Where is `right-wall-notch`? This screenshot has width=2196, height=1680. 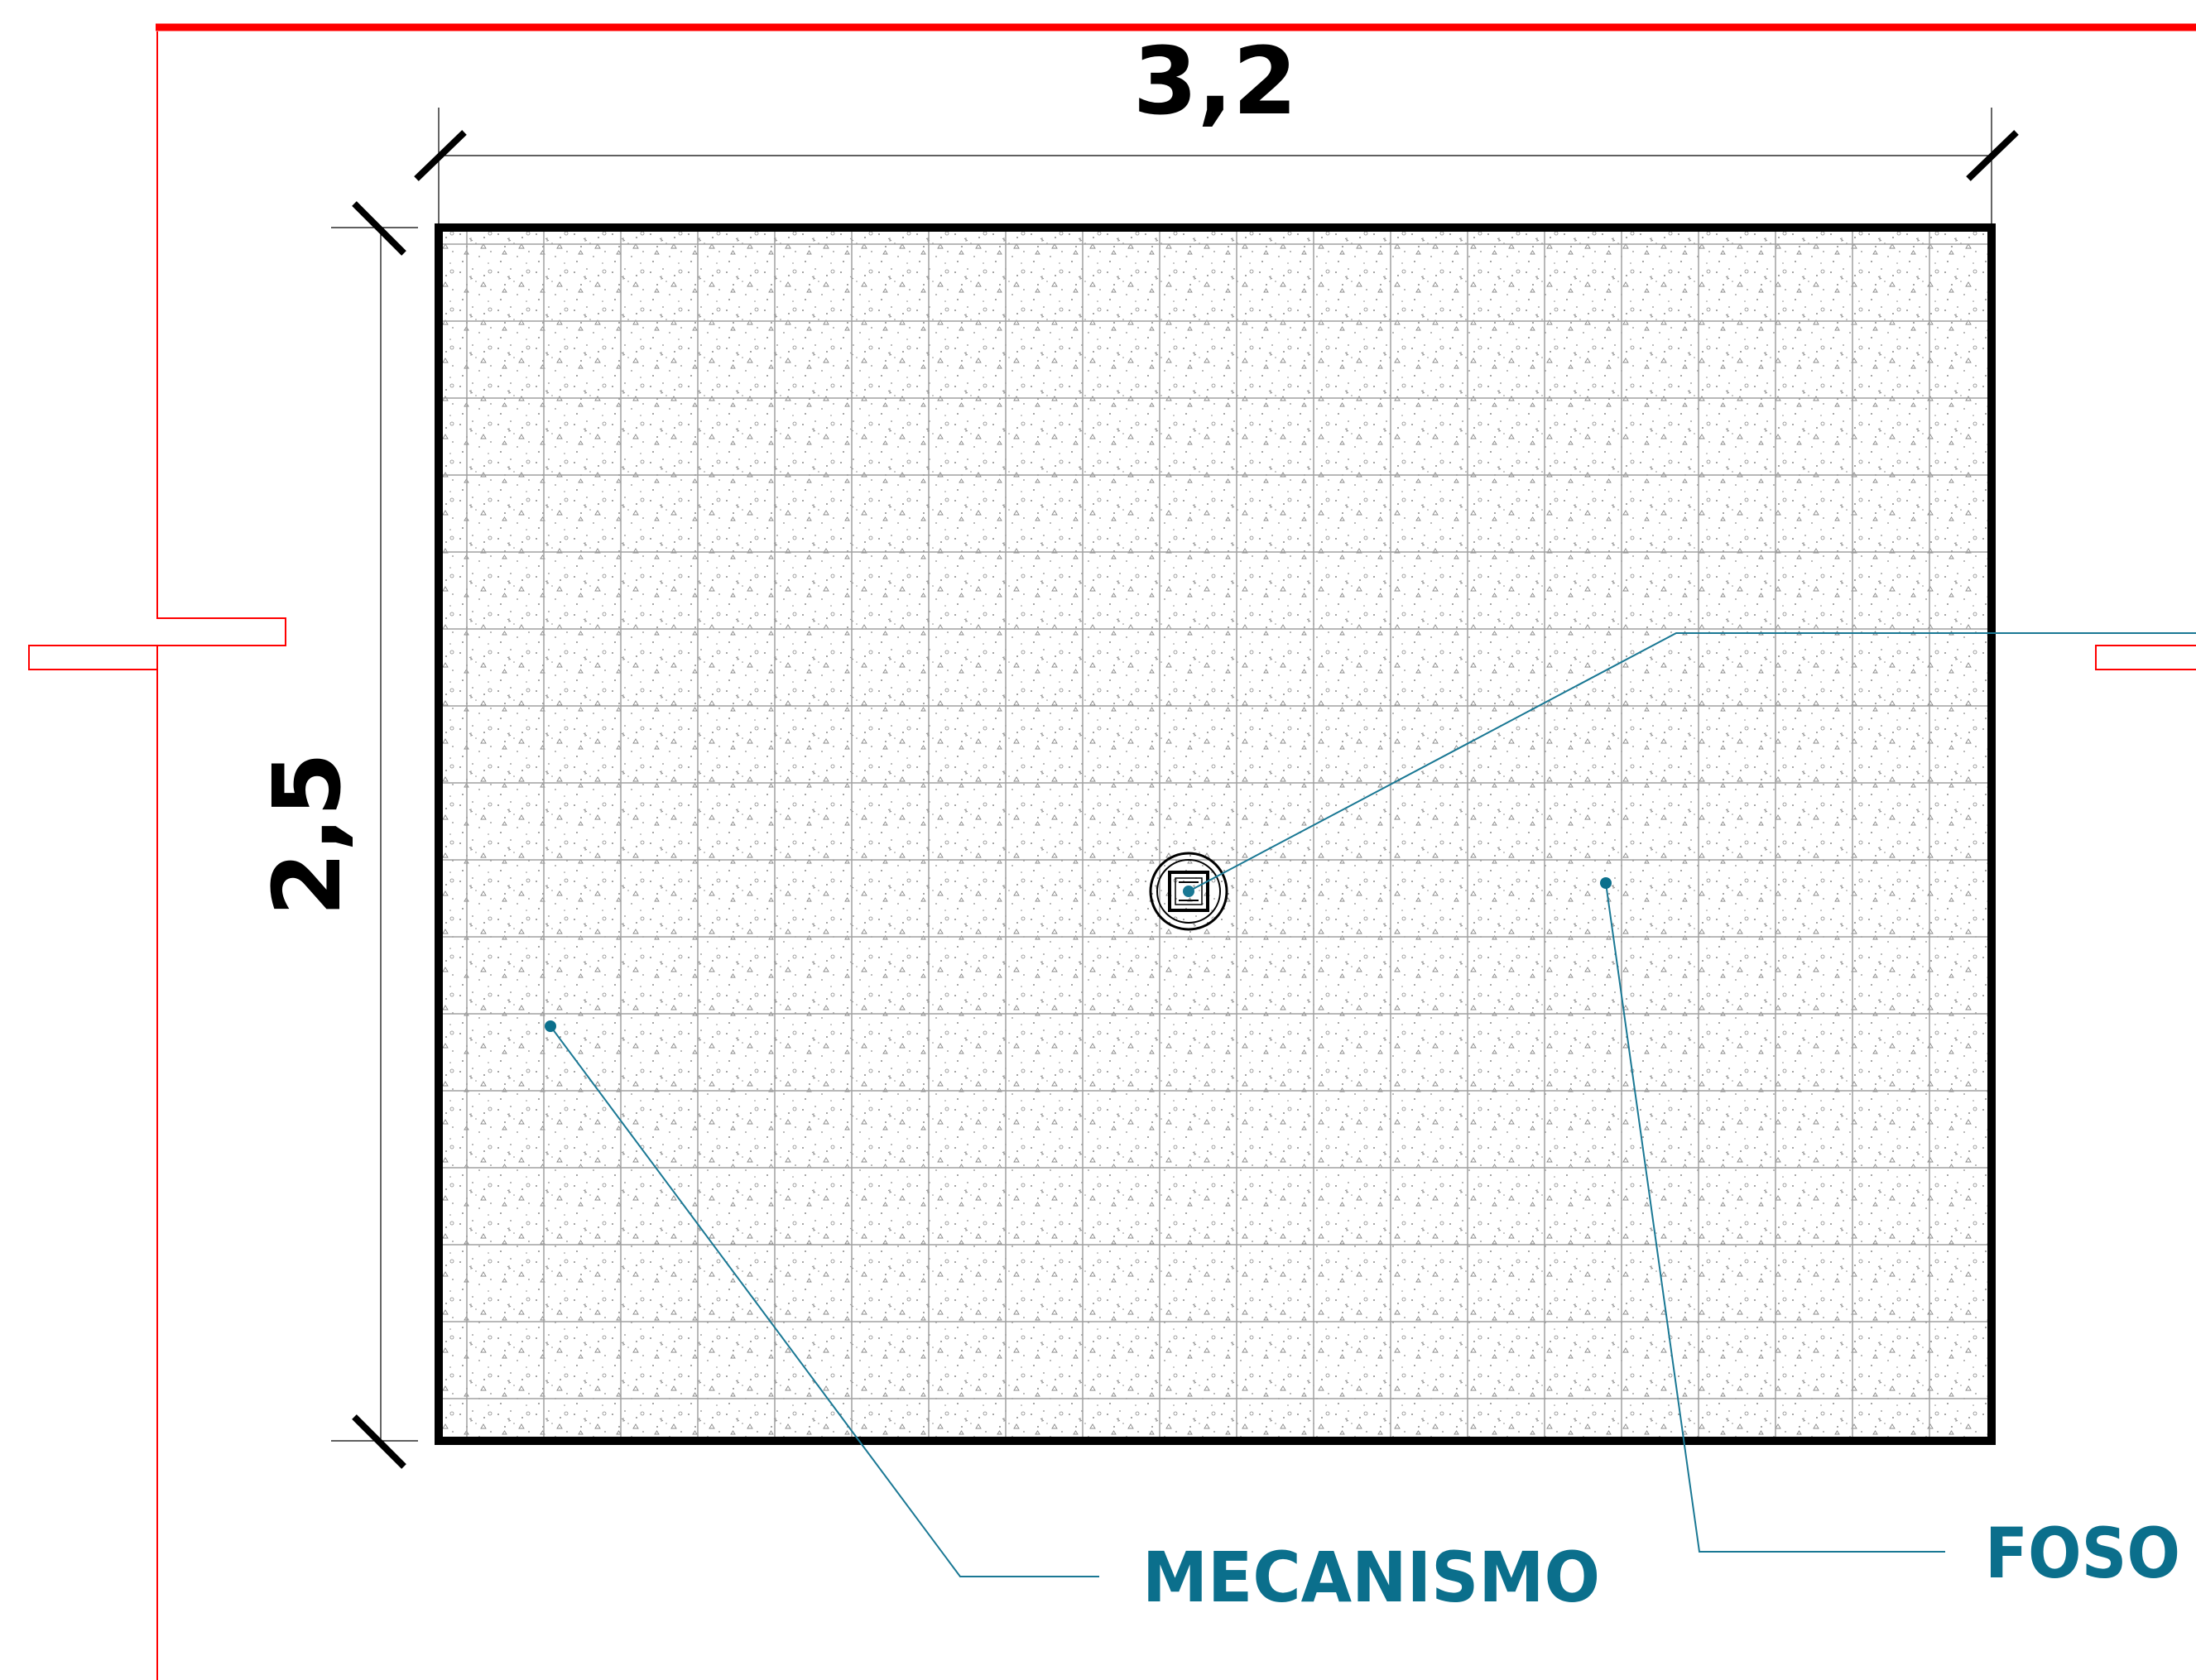 right-wall-notch is located at coordinates (2145, 657).